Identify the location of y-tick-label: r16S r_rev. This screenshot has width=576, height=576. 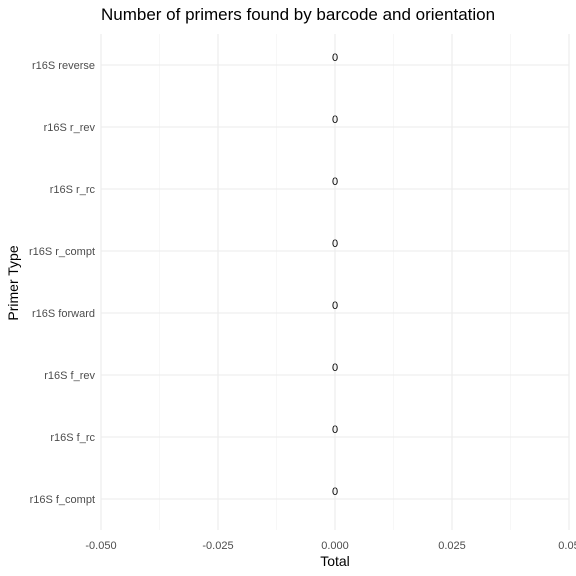
(70, 128).